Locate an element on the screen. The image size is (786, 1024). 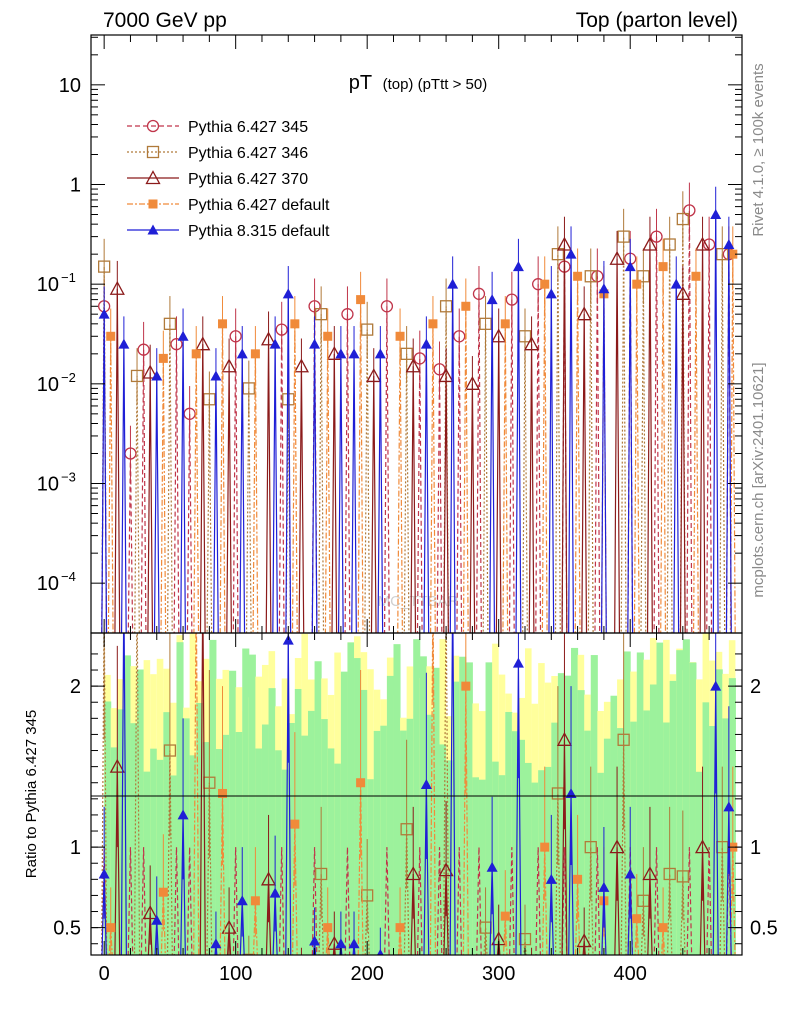
xtick-label: 300 is located at coordinates (498, 974).